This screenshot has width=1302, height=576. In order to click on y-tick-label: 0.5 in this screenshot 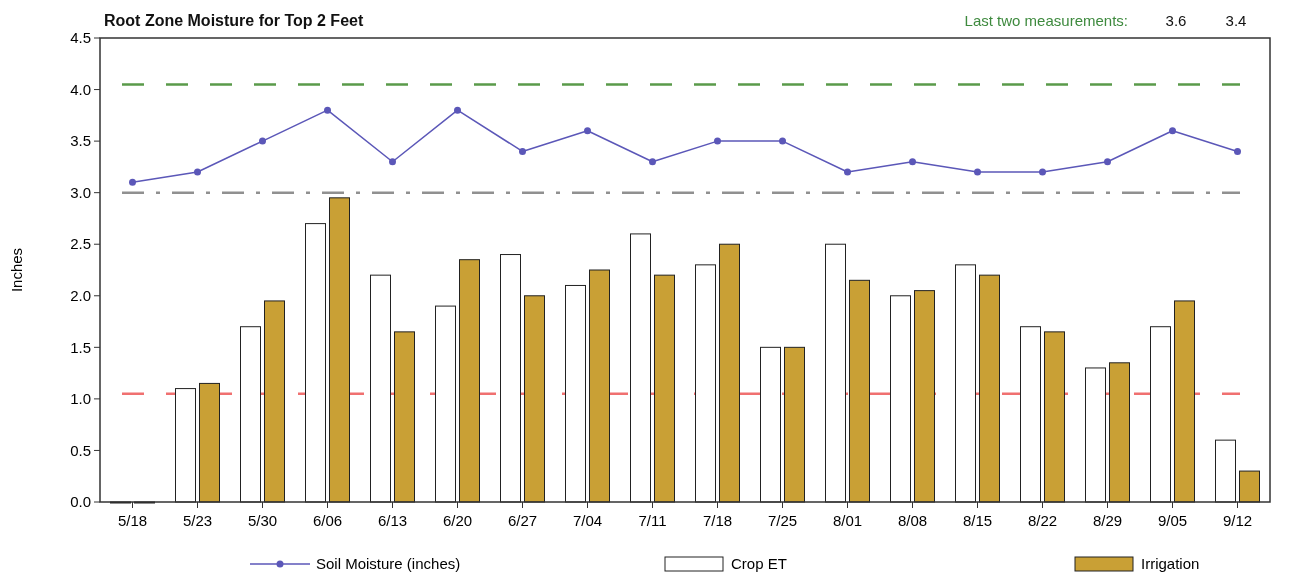, I will do `click(80, 450)`.